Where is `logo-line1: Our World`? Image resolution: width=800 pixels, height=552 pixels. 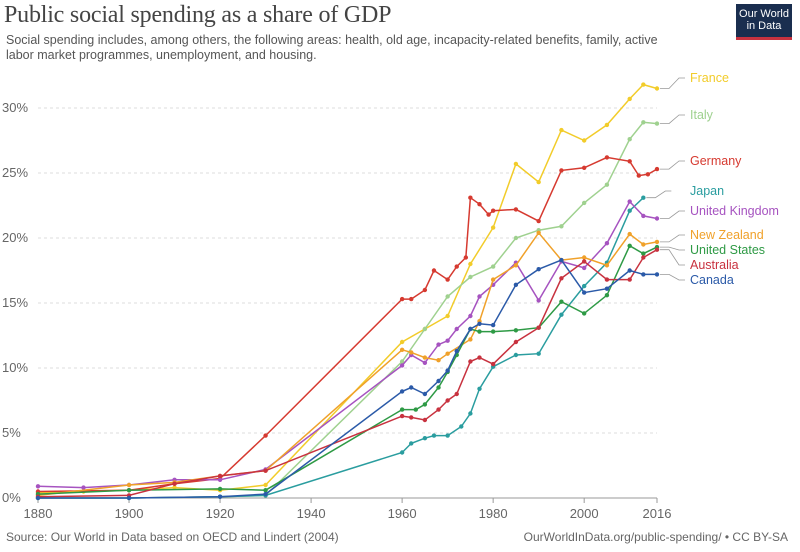
logo-line1: Our World is located at coordinates (764, 14).